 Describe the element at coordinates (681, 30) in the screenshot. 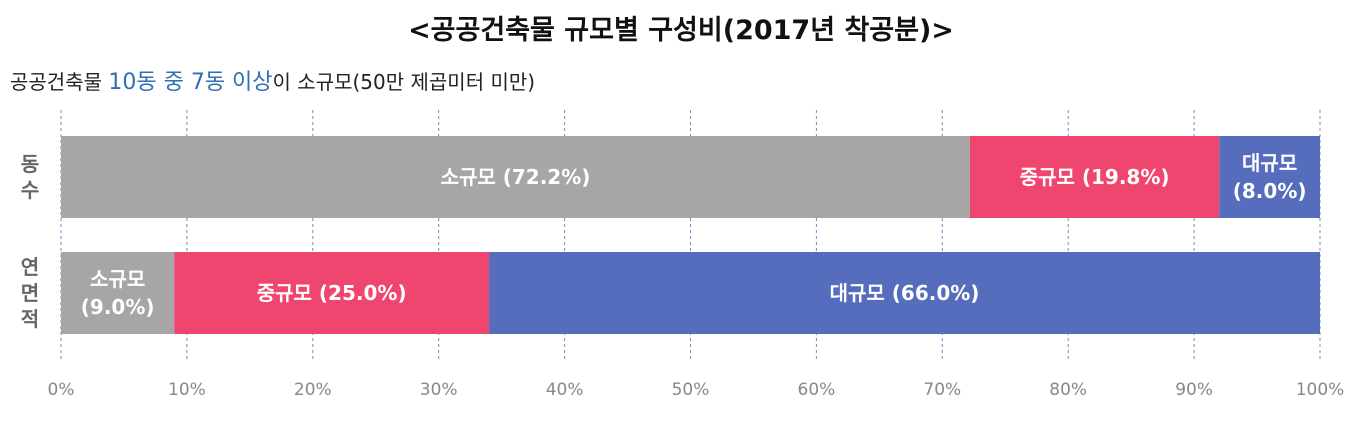

I see `chart-title: <공공건축물 규모별 구성비(2017년 착공분)>` at that location.